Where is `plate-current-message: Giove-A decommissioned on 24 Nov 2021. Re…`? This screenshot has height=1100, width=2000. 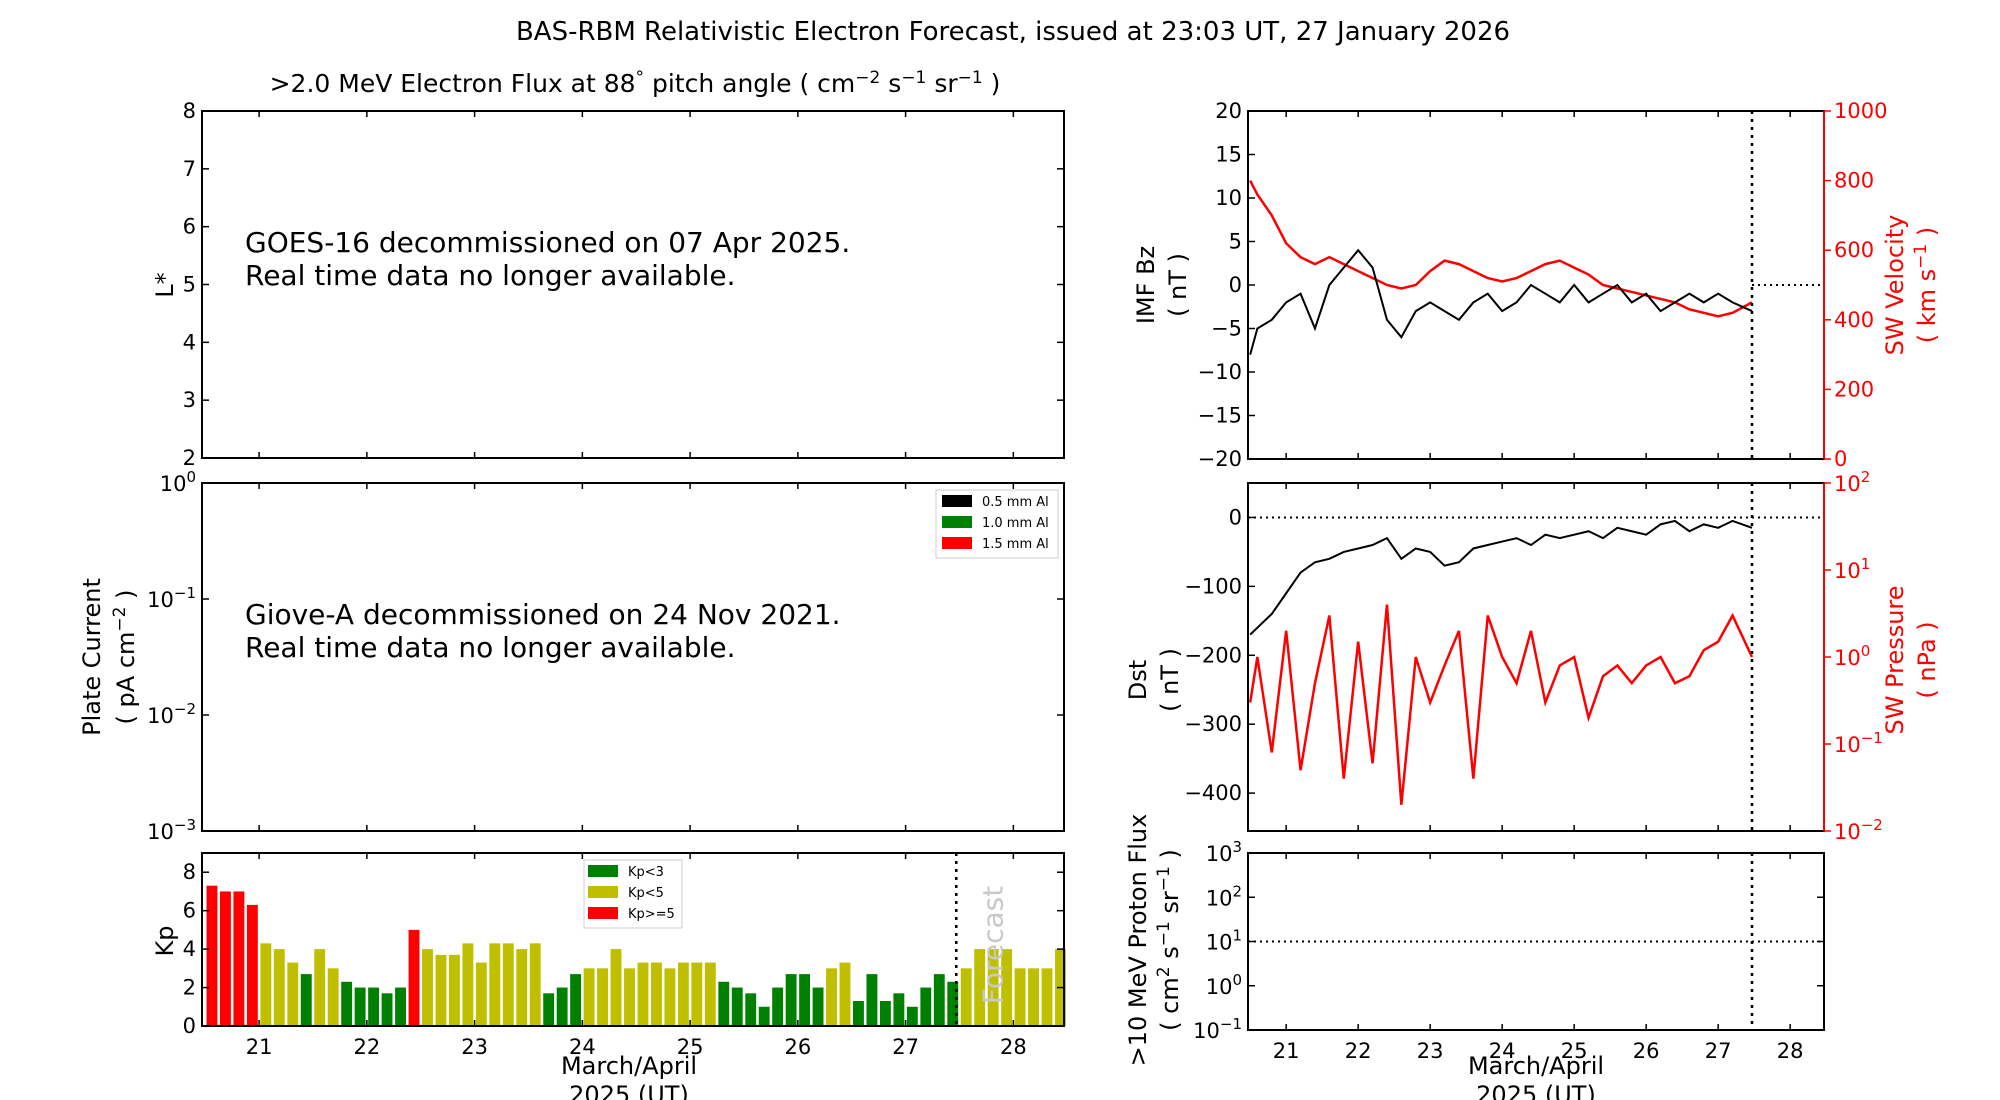 plate-current-message: Giove-A decommissioned on 24 Nov 2021. Re… is located at coordinates (543, 631).